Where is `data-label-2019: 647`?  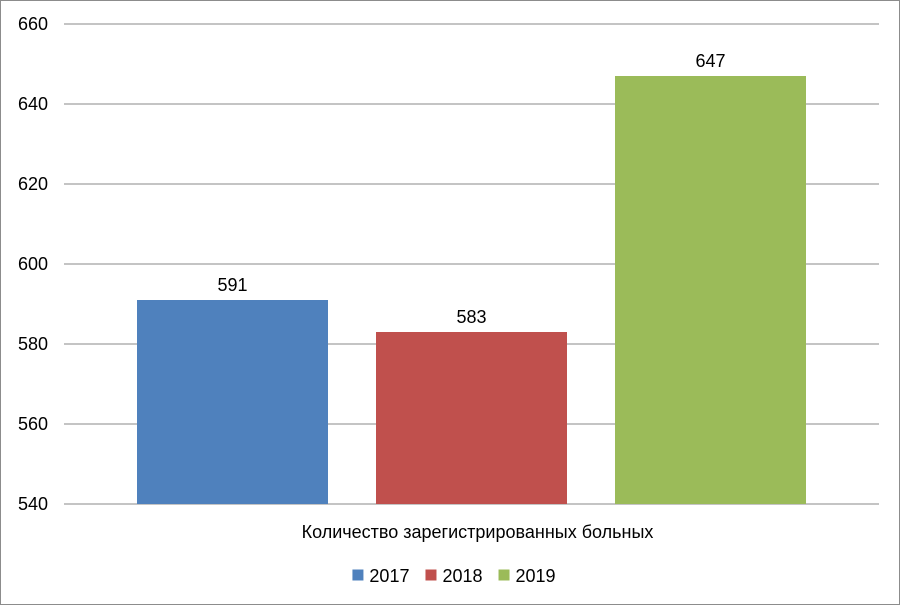 data-label-2019: 647 is located at coordinates (710, 61).